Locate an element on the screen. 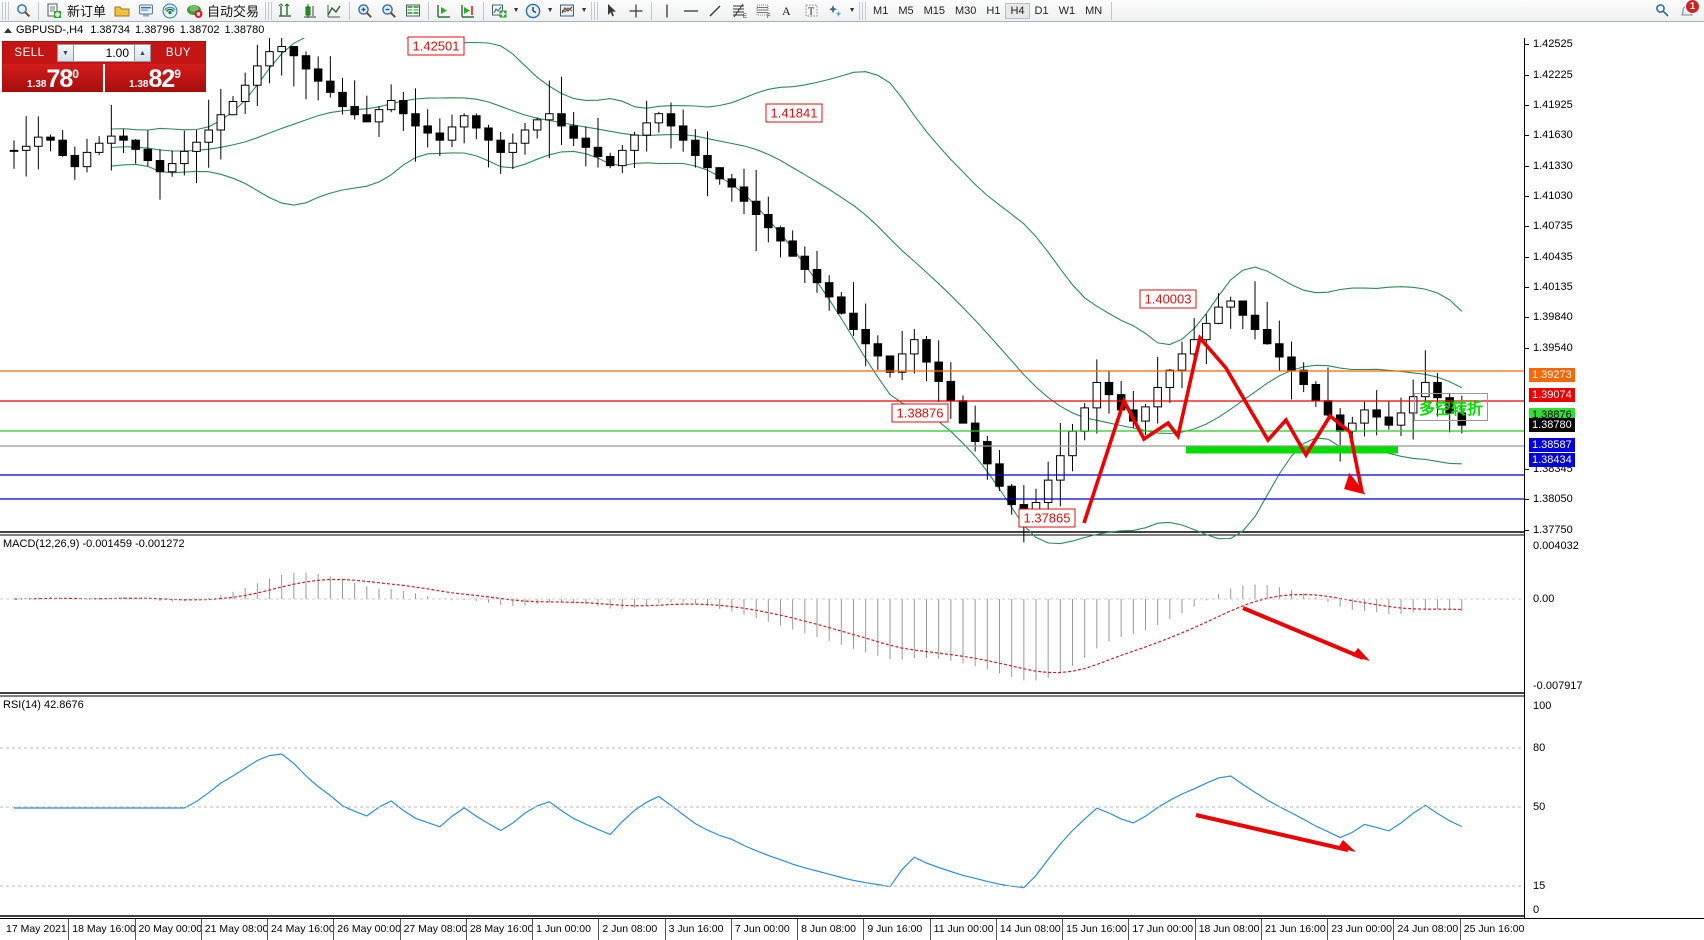  chevron-down-icon-shapes: ▼ is located at coordinates (852, 10).